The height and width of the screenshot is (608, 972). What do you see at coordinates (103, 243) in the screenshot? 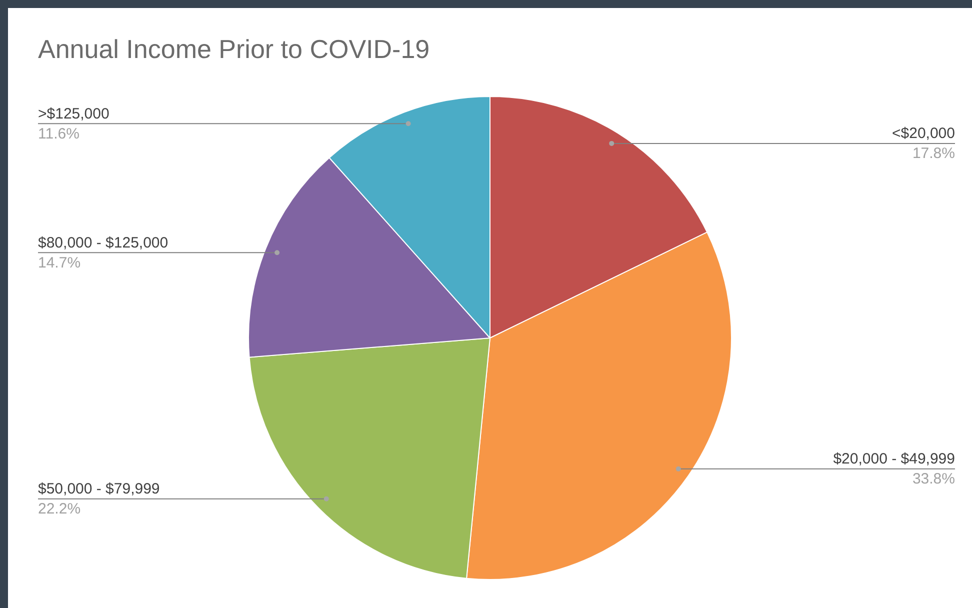
I see `slice-label: $80,000 - $125,000` at bounding box center [103, 243].